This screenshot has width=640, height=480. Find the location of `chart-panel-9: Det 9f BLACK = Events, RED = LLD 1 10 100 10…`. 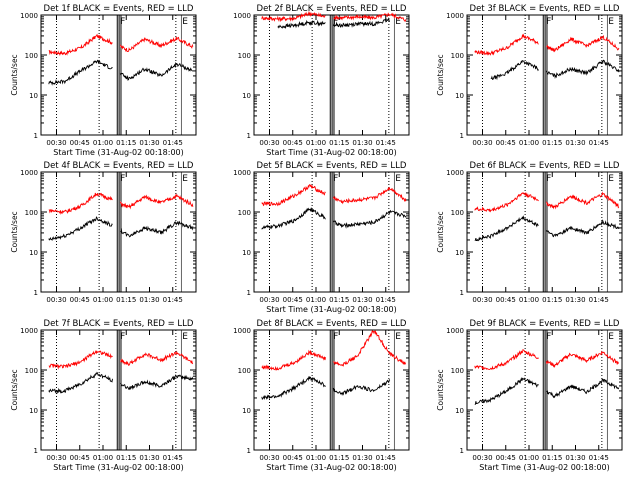

chart-panel-9: Det 9f BLACK = Events, RED = LLD 1 10 100 10… is located at coordinates (529, 395).